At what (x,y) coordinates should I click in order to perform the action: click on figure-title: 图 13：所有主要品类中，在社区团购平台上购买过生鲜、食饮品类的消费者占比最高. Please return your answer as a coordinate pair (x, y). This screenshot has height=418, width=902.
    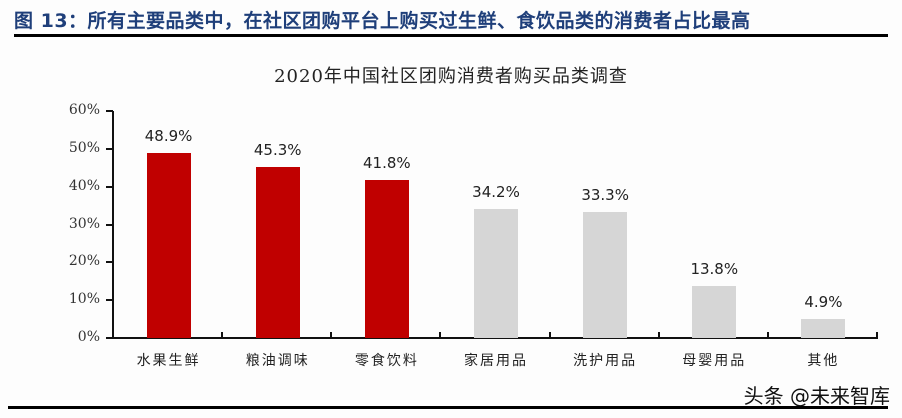
    Looking at the image, I should click on (382, 21).